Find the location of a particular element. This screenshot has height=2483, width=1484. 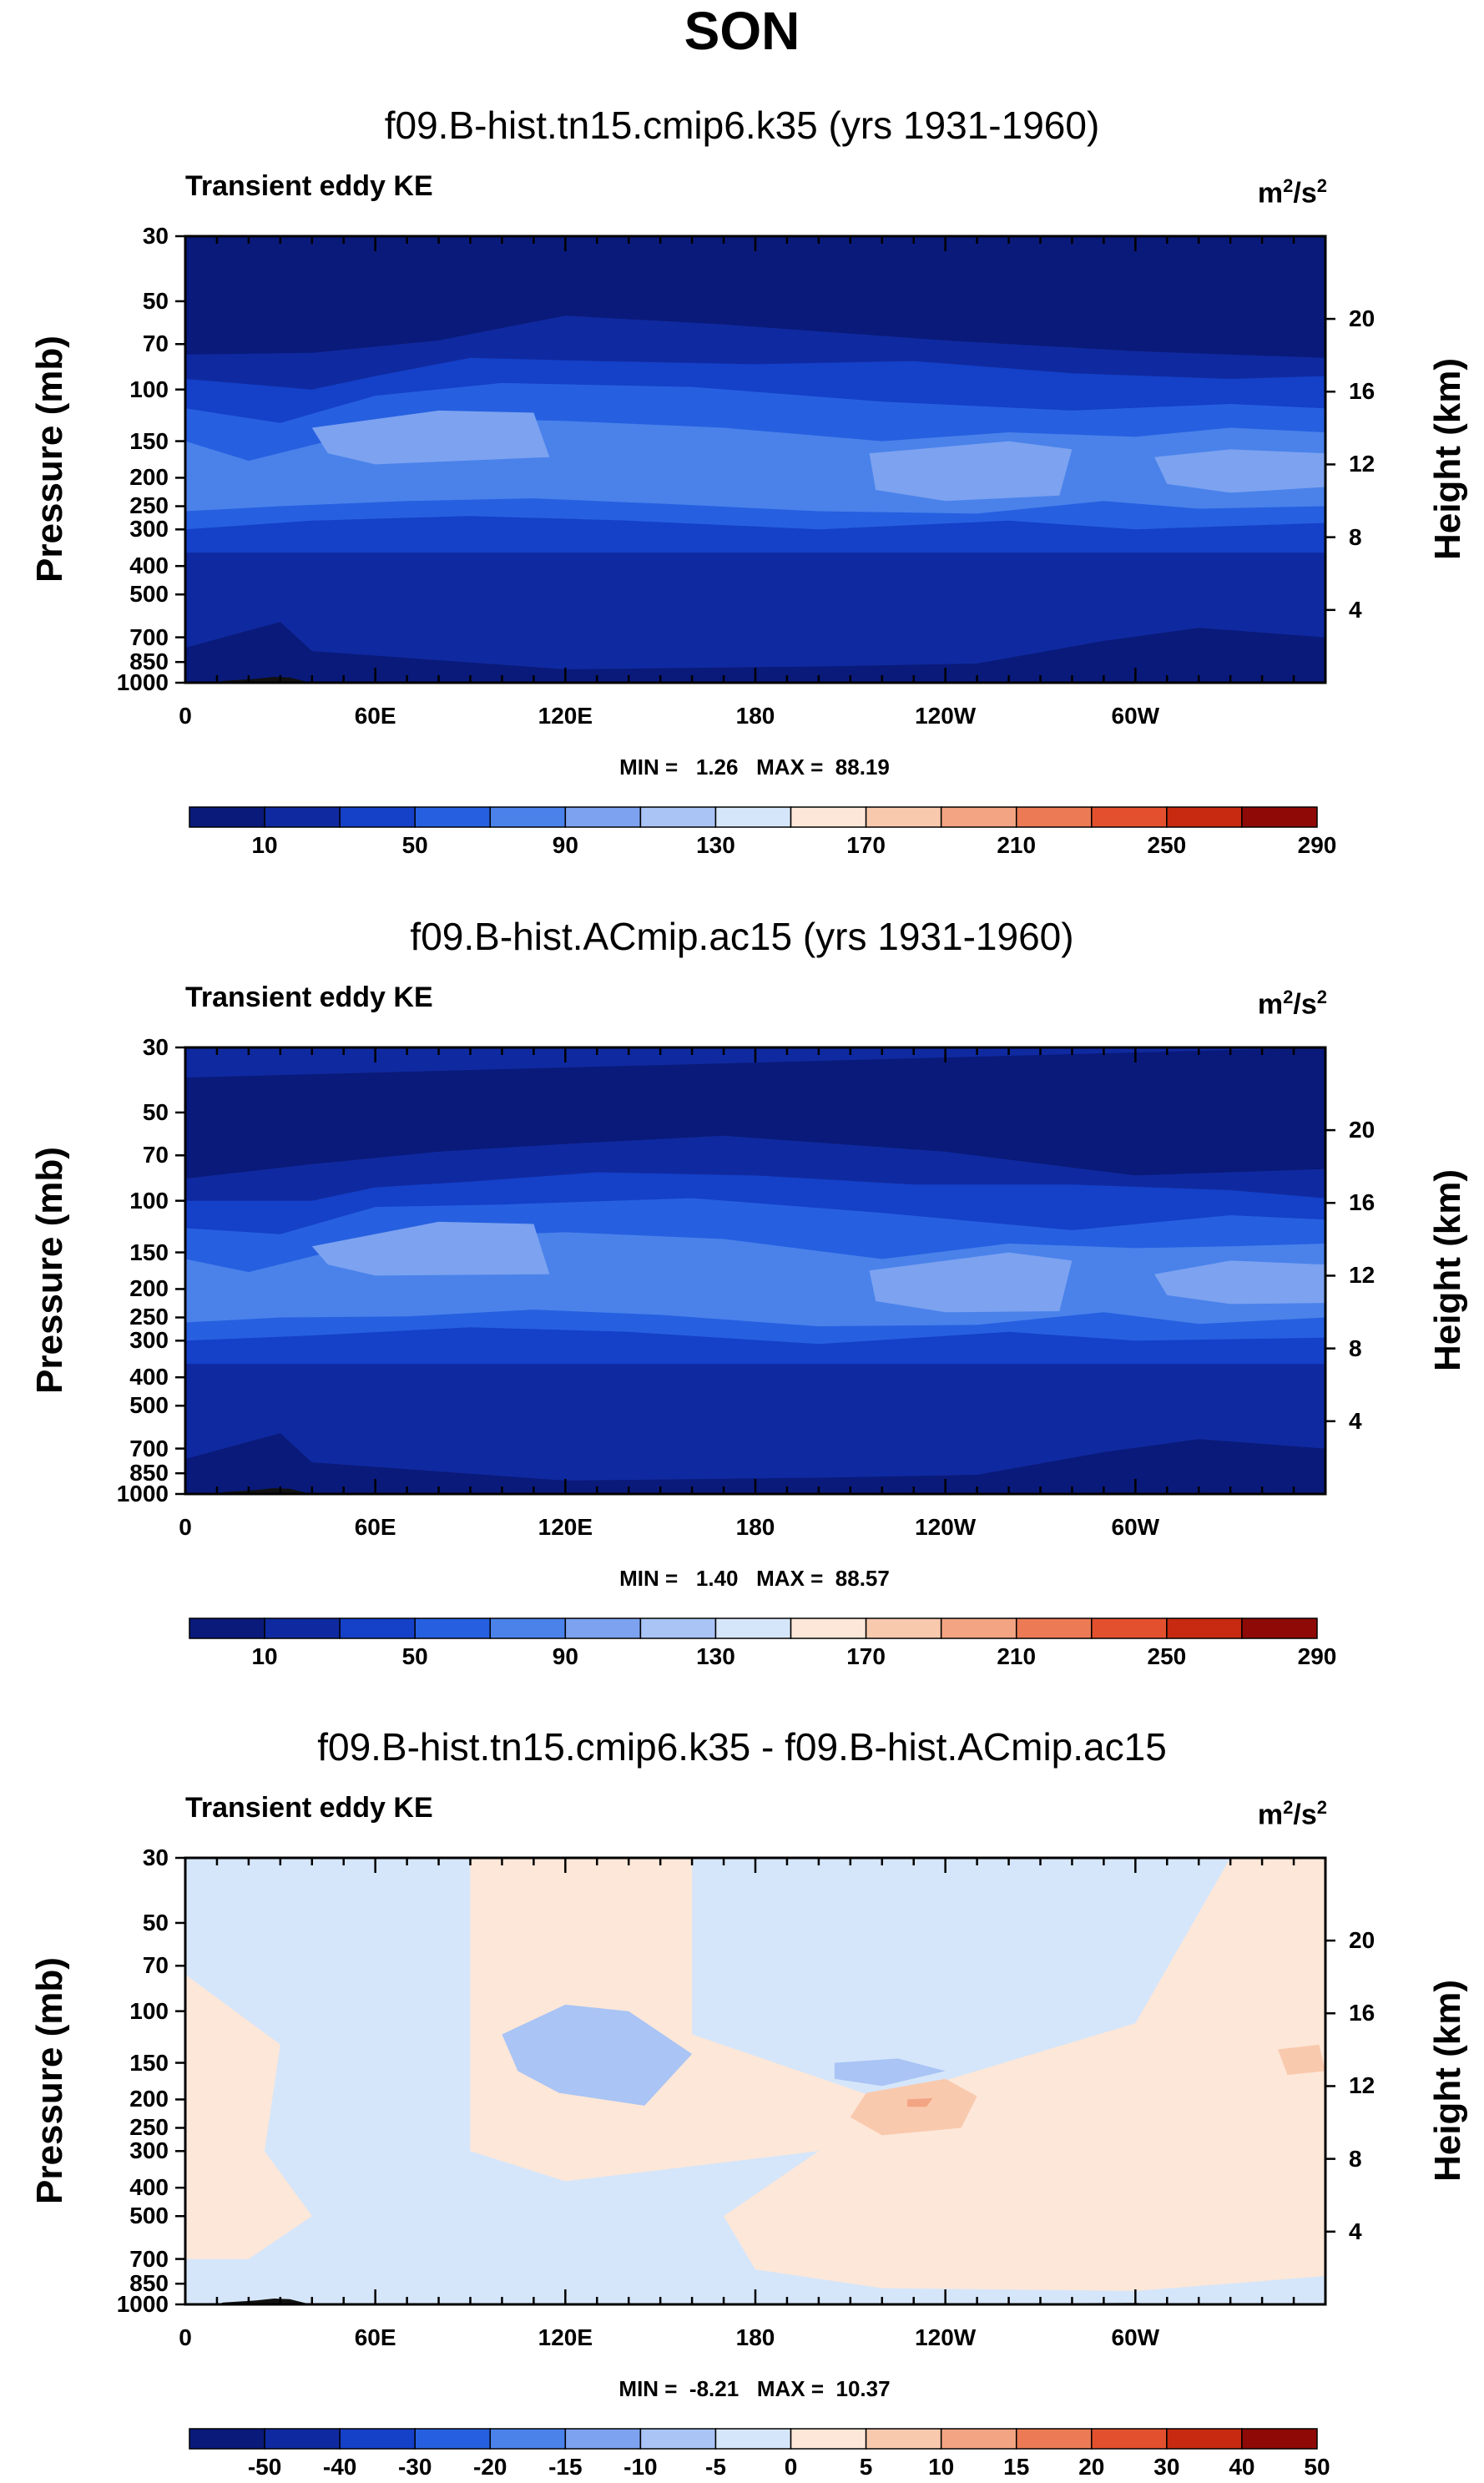

y-axis-label: Pressure (mb) is located at coordinates (49, 2080).